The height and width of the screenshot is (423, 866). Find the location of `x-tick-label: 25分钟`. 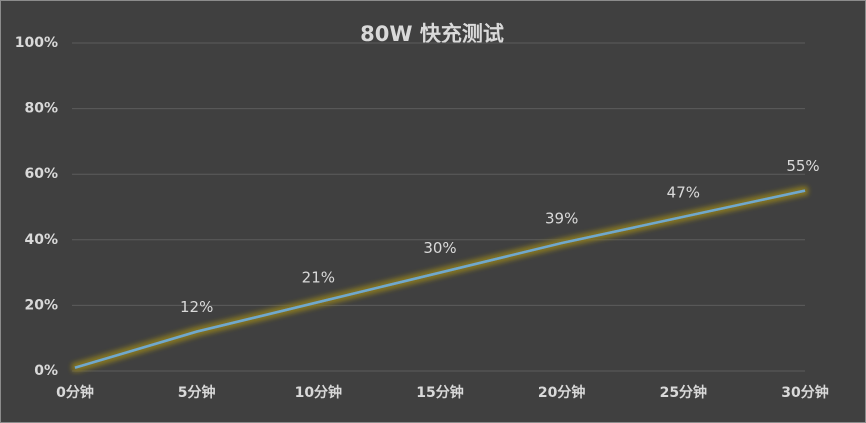

x-tick-label: 25分钟 is located at coordinates (683, 392).